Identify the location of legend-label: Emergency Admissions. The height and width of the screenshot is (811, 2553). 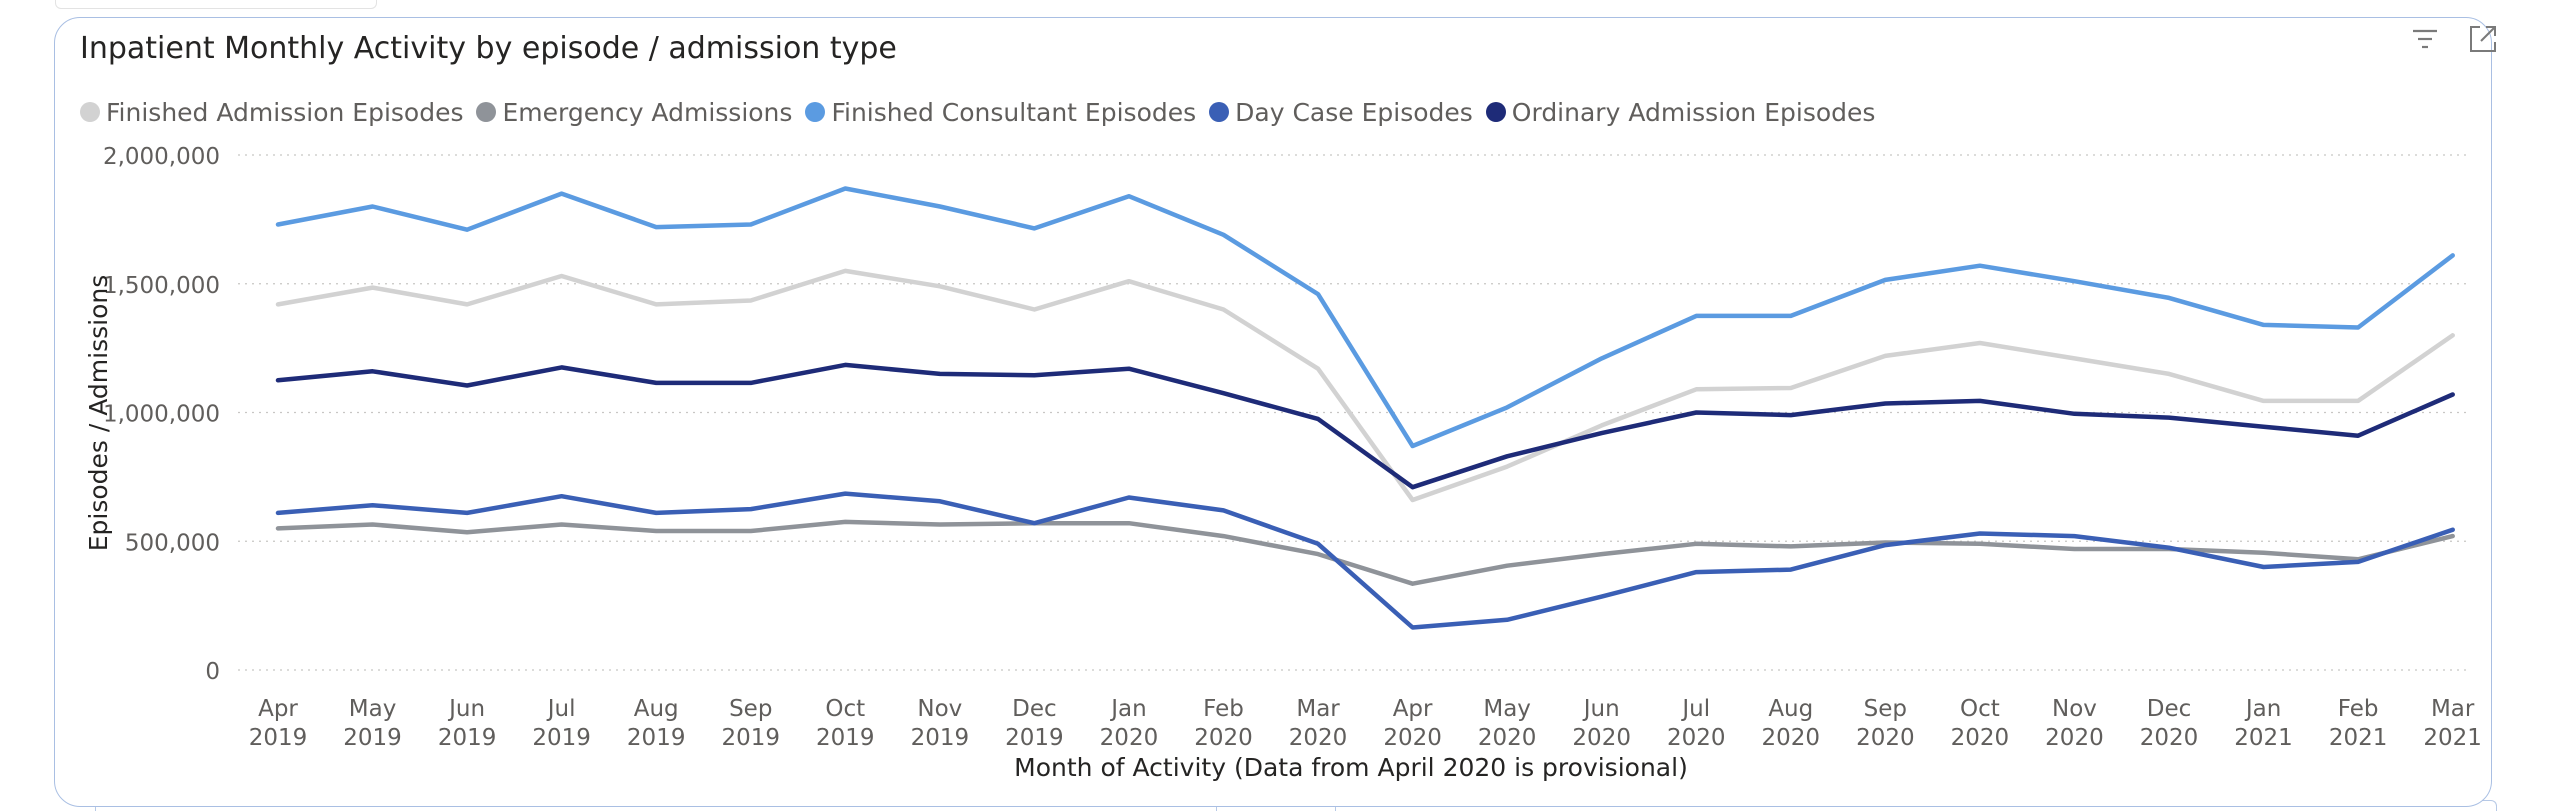
(647, 112).